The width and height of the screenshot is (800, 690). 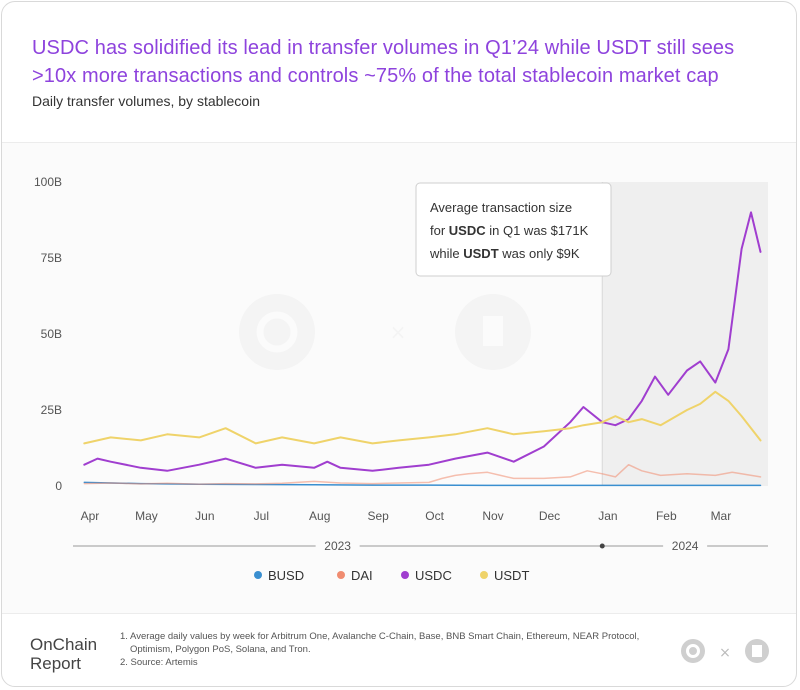 What do you see at coordinates (146, 516) in the screenshot?
I see `x-tick-label: May` at bounding box center [146, 516].